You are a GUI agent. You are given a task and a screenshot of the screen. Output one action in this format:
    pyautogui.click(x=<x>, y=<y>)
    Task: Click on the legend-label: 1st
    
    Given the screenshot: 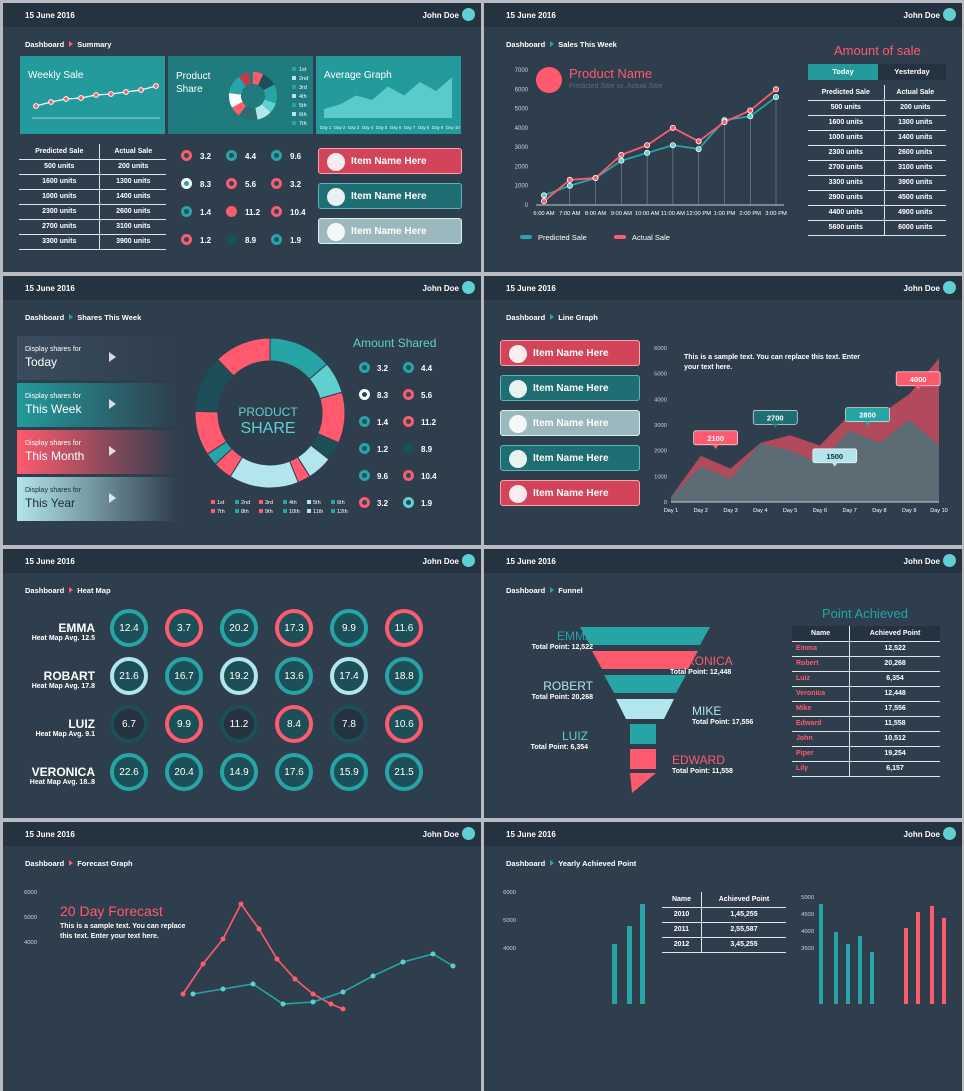 What is the action you would take?
    pyautogui.click(x=303, y=70)
    